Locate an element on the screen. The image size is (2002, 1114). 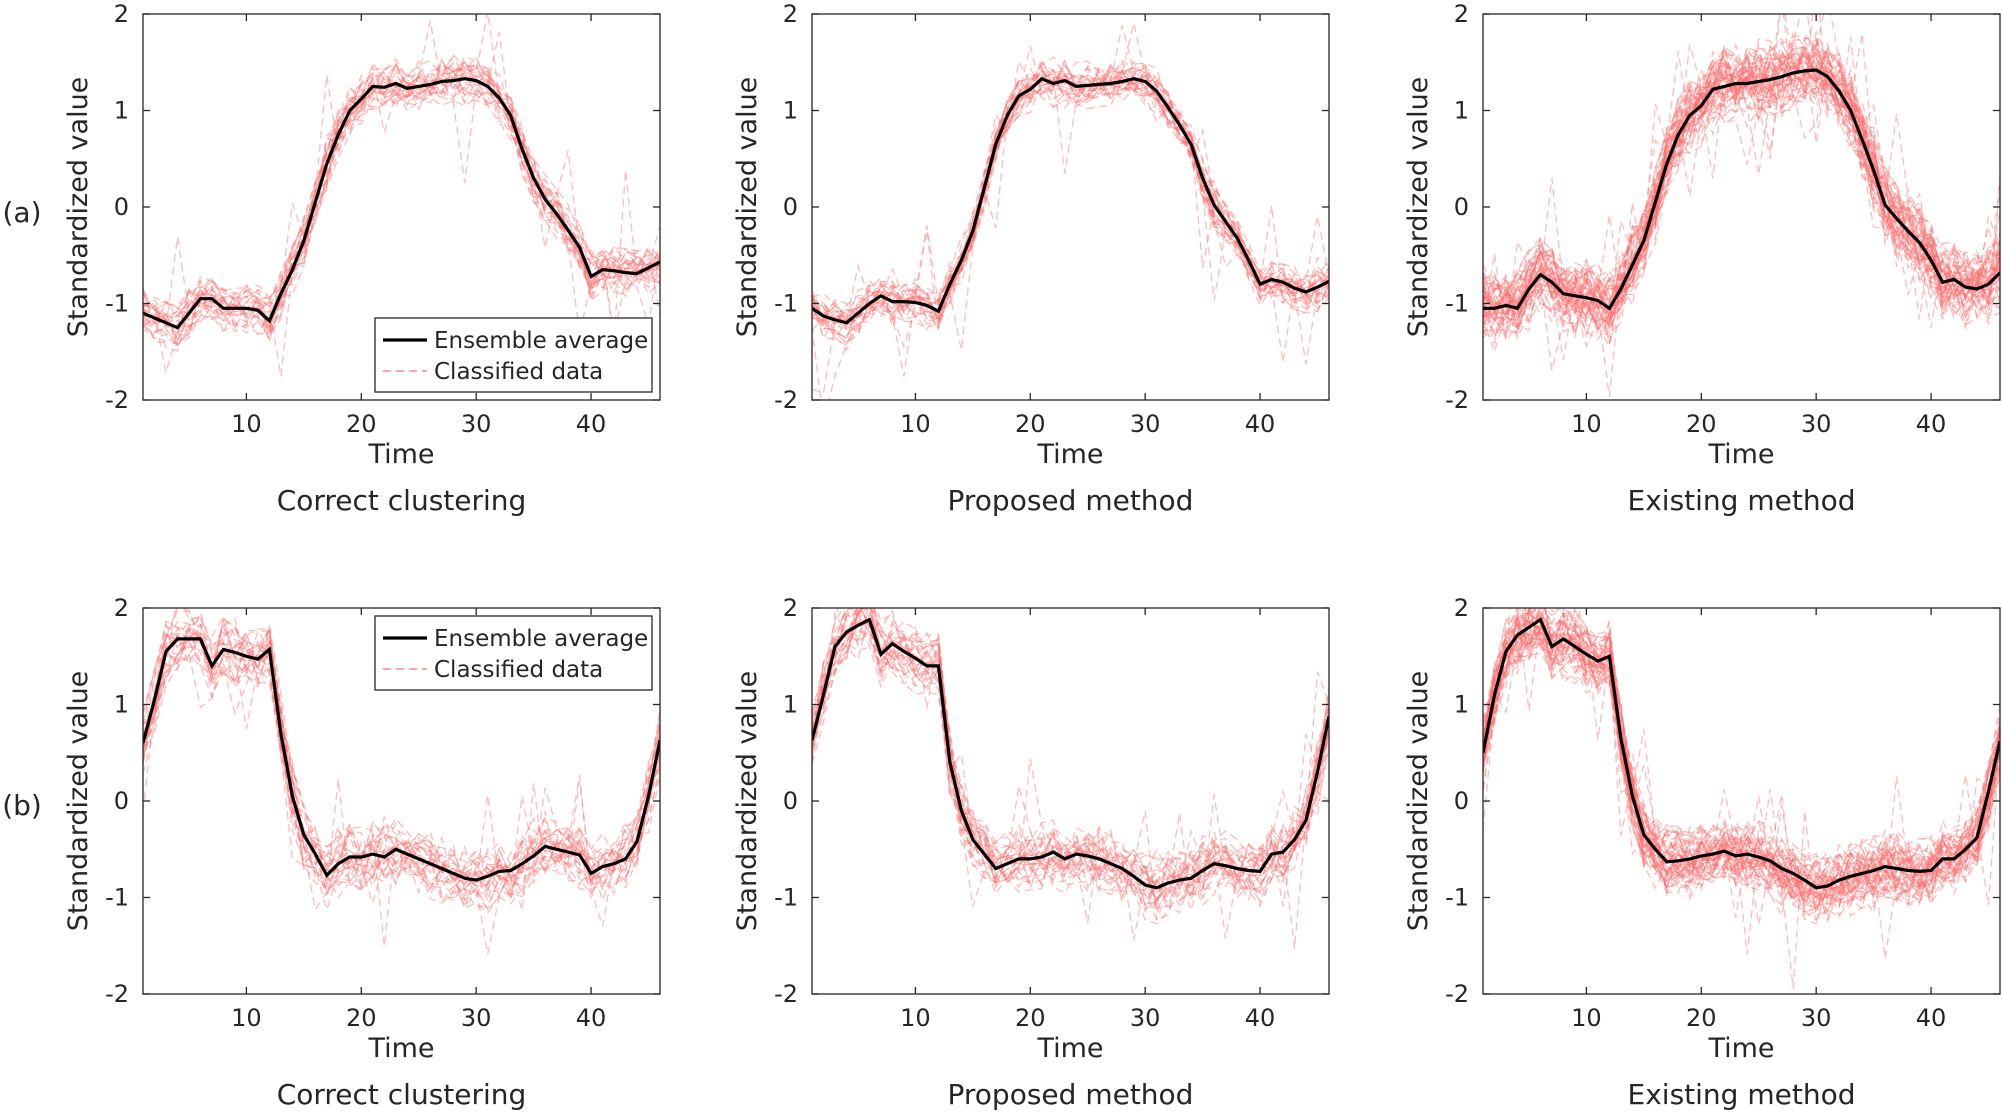
y-axis-label: Standardized value is located at coordinates (78, 207).